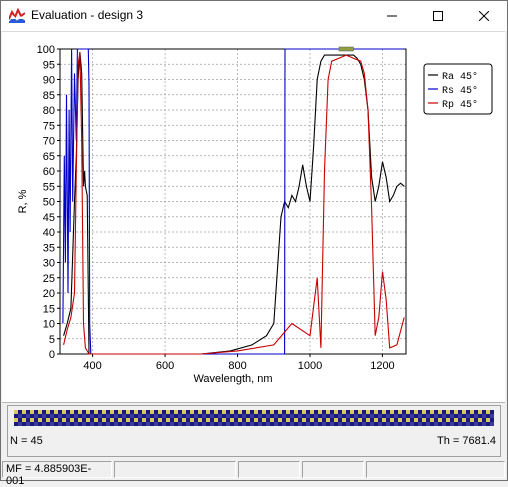  I want to click on legend-entry-1: Ra 45°, so click(460, 77).